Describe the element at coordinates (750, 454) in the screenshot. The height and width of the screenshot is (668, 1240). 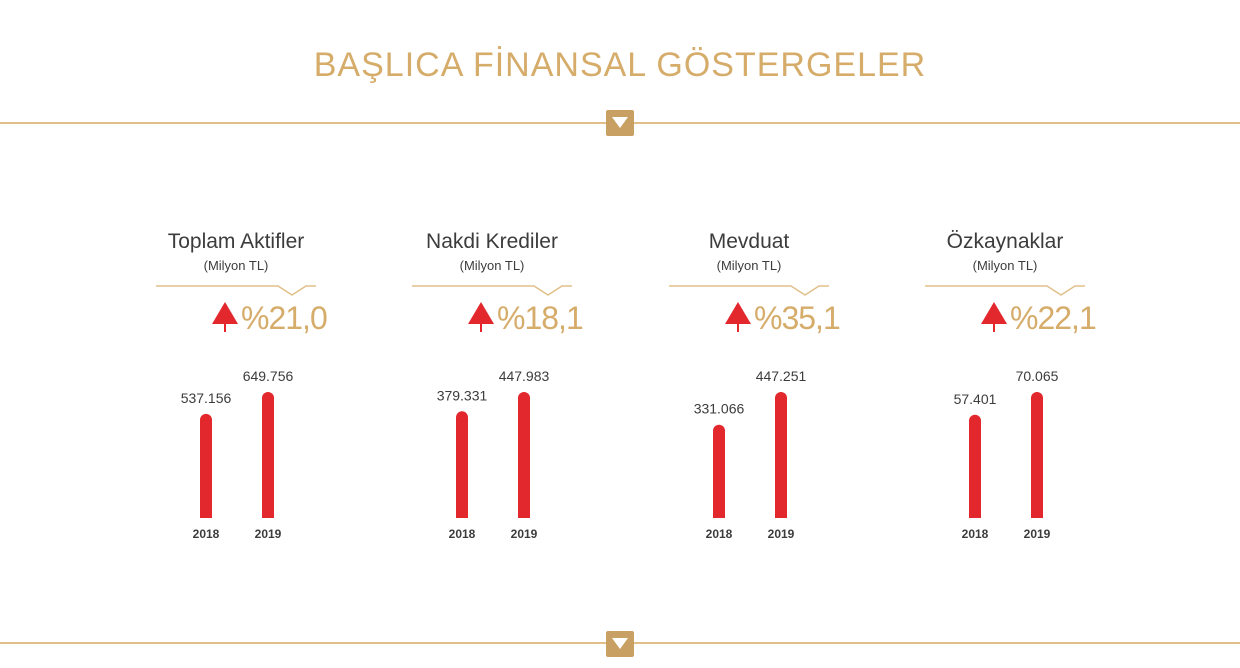
I see `bar-chart: 331.066 2018 447.251 2019` at that location.